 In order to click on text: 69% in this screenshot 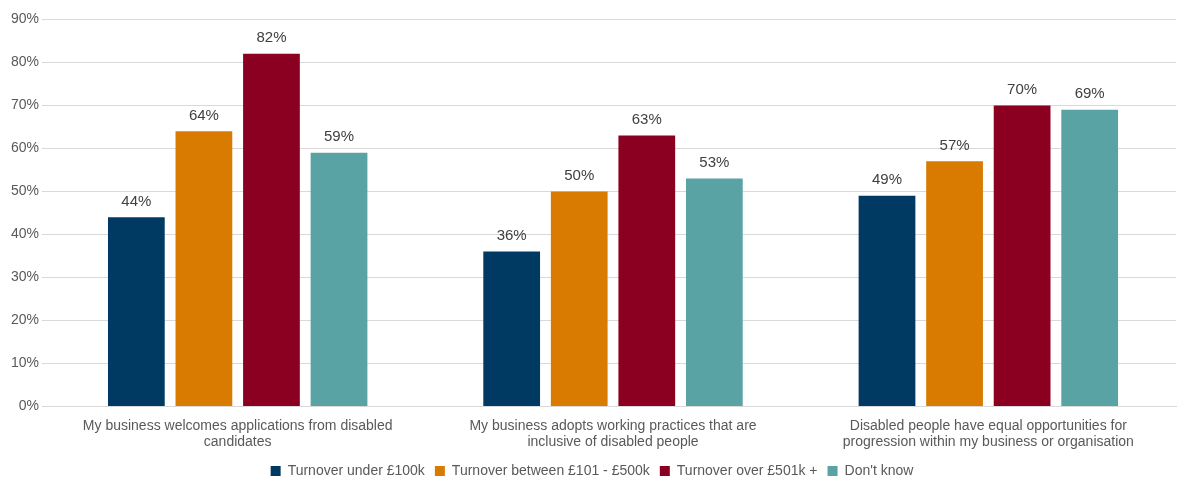, I will do `click(1089, 93)`.